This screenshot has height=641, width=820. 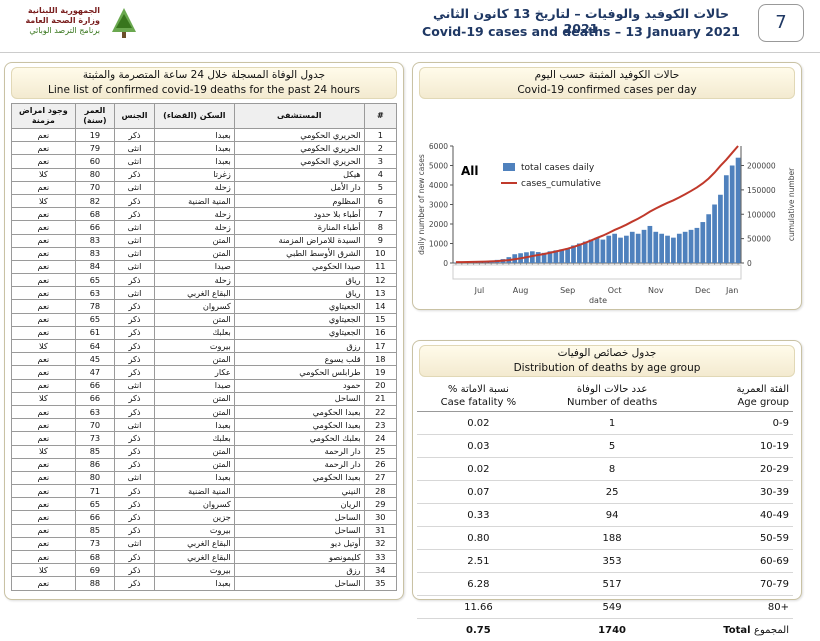 I want to click on header-rule, so click(x=410, y=52).